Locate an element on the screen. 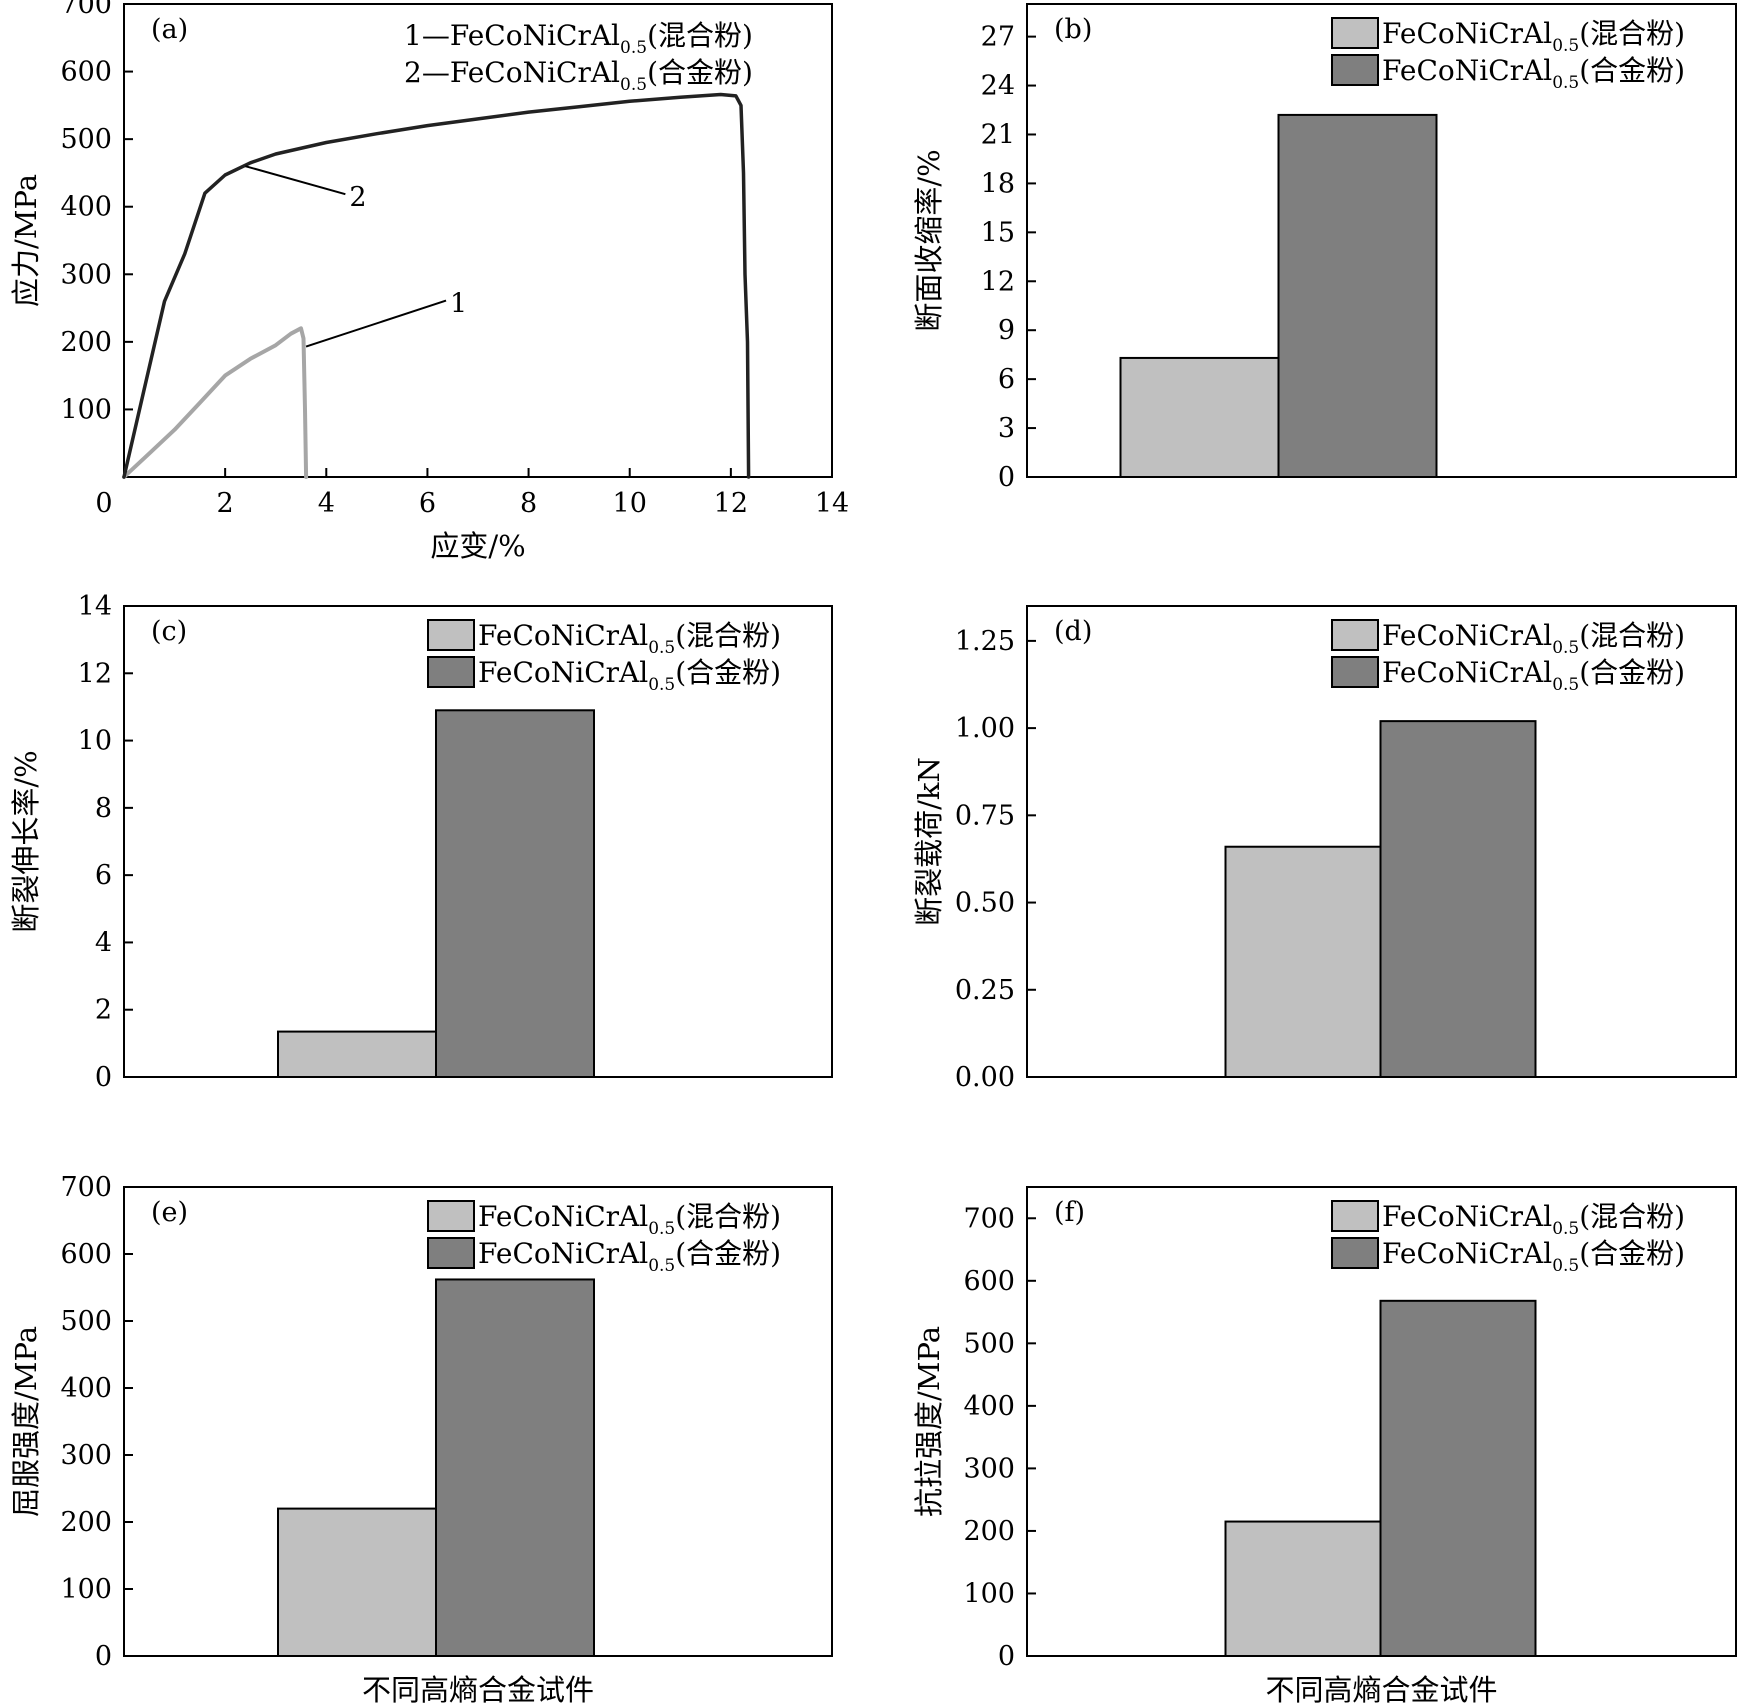 This screenshot has width=1738, height=1705. y-tick-label: 4 is located at coordinates (103, 942).